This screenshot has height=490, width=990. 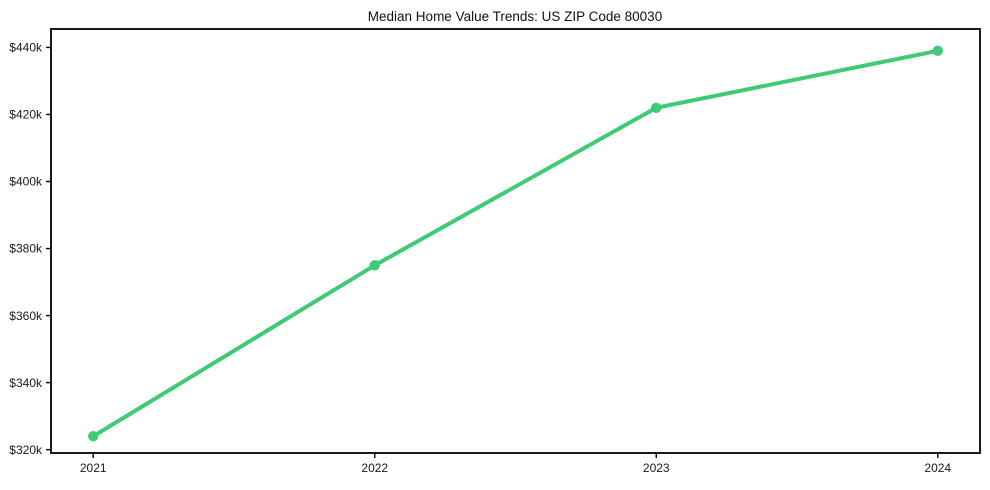 What do you see at coordinates (26, 450) in the screenshot?
I see `y-tick-label: $320k` at bounding box center [26, 450].